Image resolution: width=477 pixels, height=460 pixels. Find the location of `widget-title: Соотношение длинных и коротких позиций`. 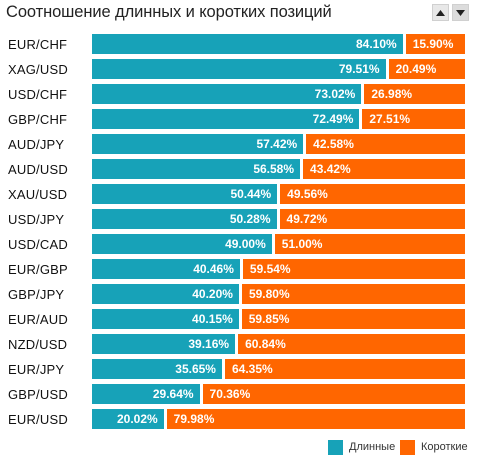

widget-title: Соотношение длинных и коротких позиций is located at coordinates (169, 12).